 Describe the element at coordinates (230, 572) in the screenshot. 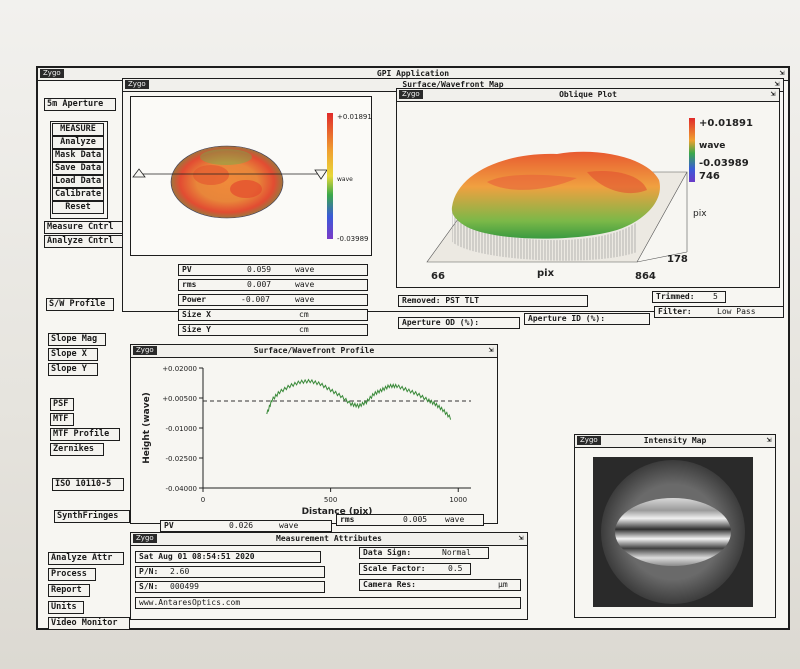

I see `pn-field: P/N: 2.60` at that location.